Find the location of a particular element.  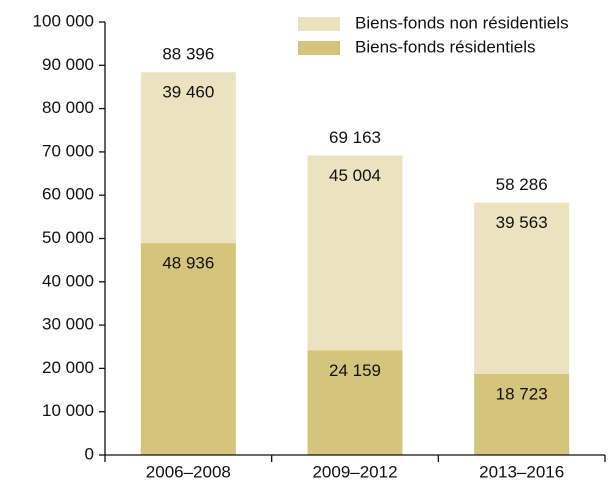

y-tick-label: 70 000 is located at coordinates (68, 150).